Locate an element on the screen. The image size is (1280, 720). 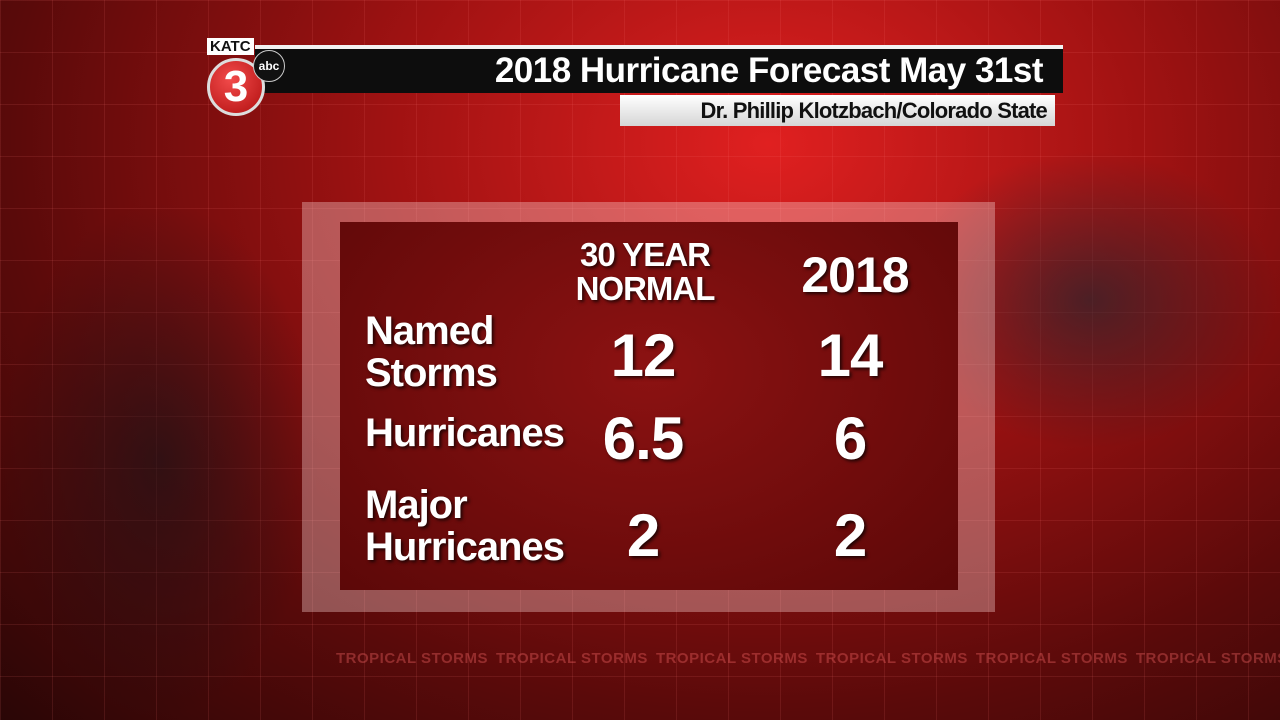
row-label: Hurricanes is located at coordinates (465, 433).